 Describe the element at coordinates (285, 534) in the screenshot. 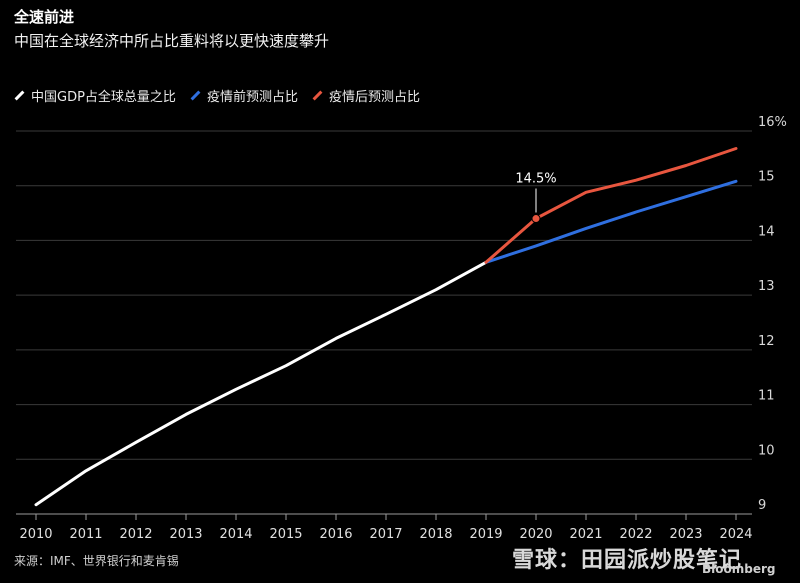

I see `x-tick-label: 2015` at that location.